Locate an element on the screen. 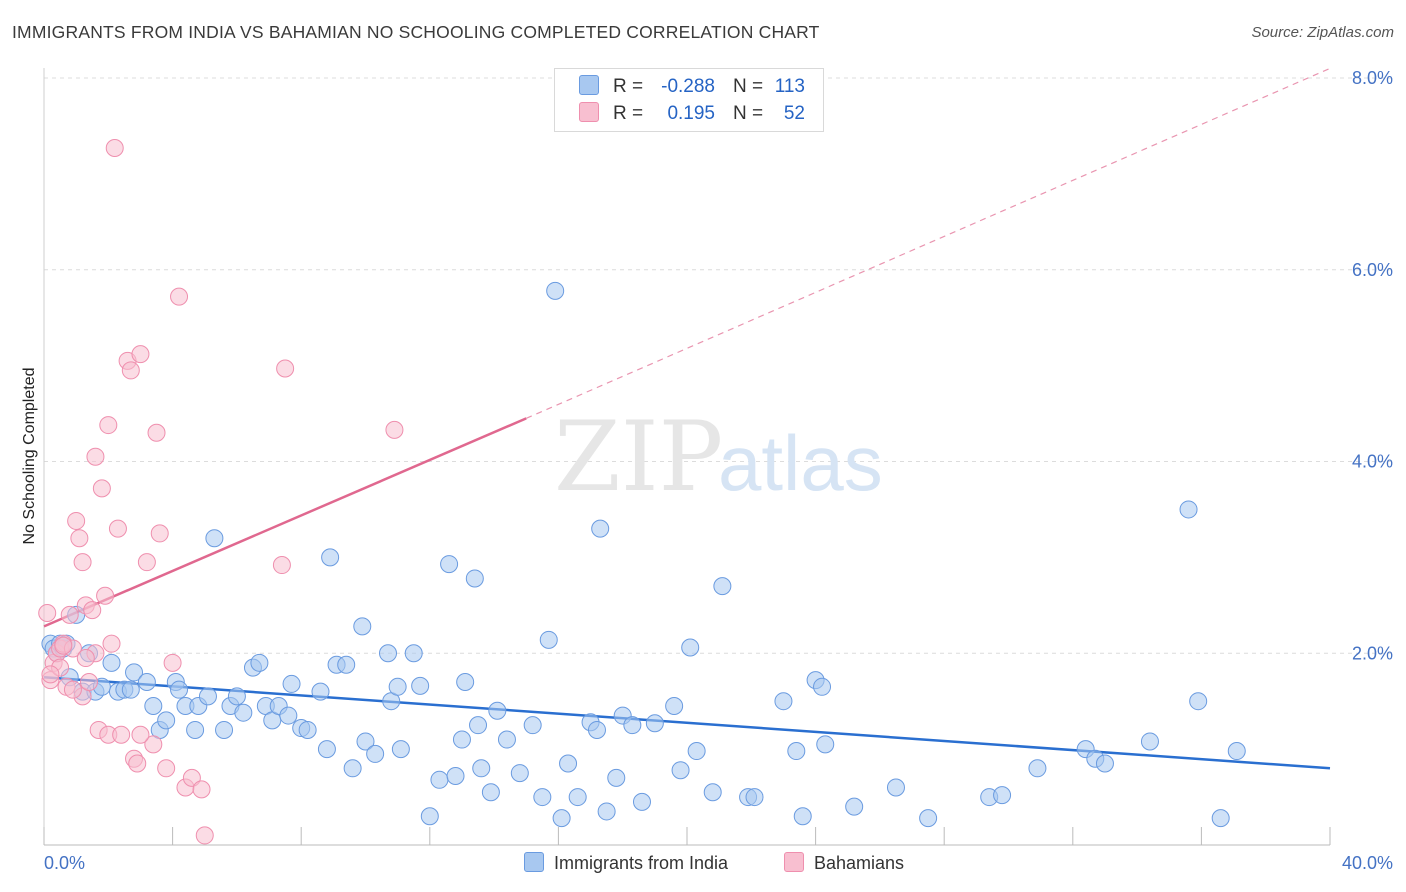 This screenshot has height=892, width=1406. bahamians-swatch-icon is located at coordinates (589, 112).